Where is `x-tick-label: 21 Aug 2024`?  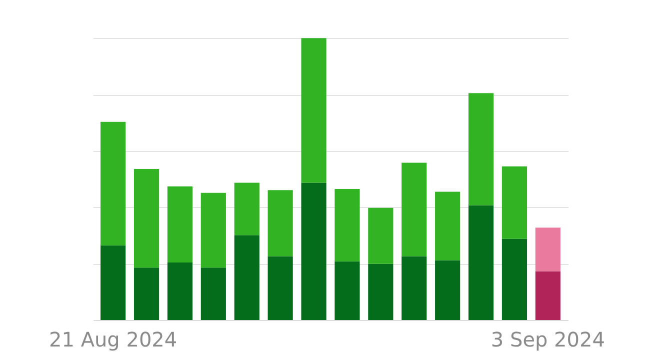
x-tick-label: 21 Aug 2024 is located at coordinates (113, 340).